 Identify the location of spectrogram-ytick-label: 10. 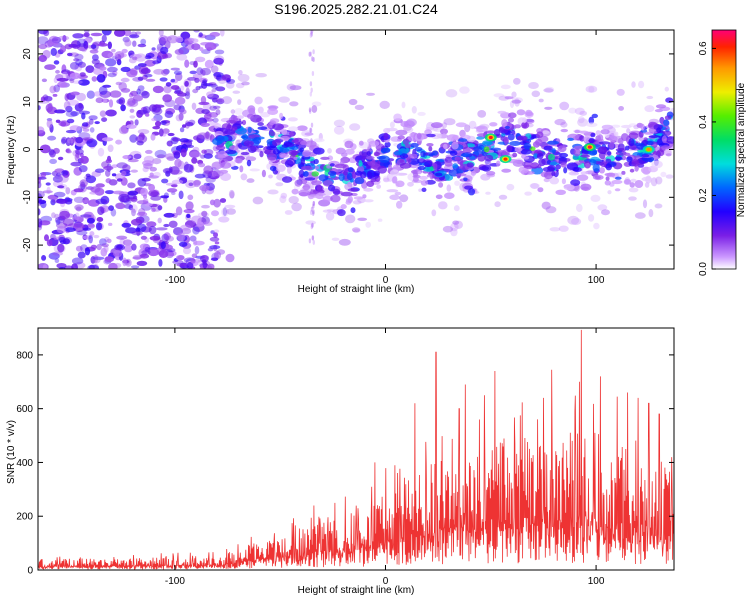
(27, 102).